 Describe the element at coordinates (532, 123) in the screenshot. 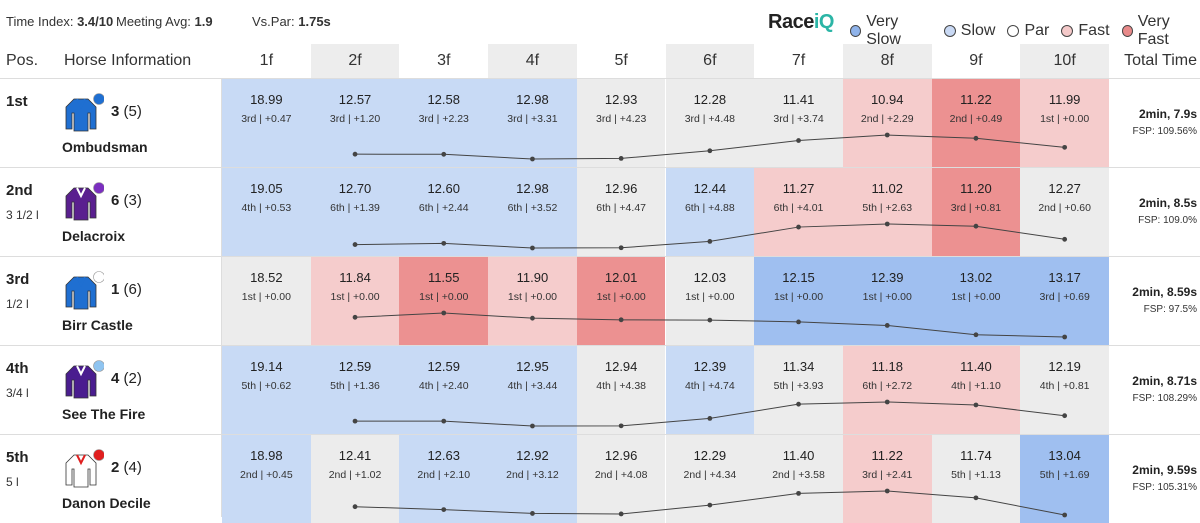

I see `sectional-cell: 12.98 3rd | +3.31` at that location.